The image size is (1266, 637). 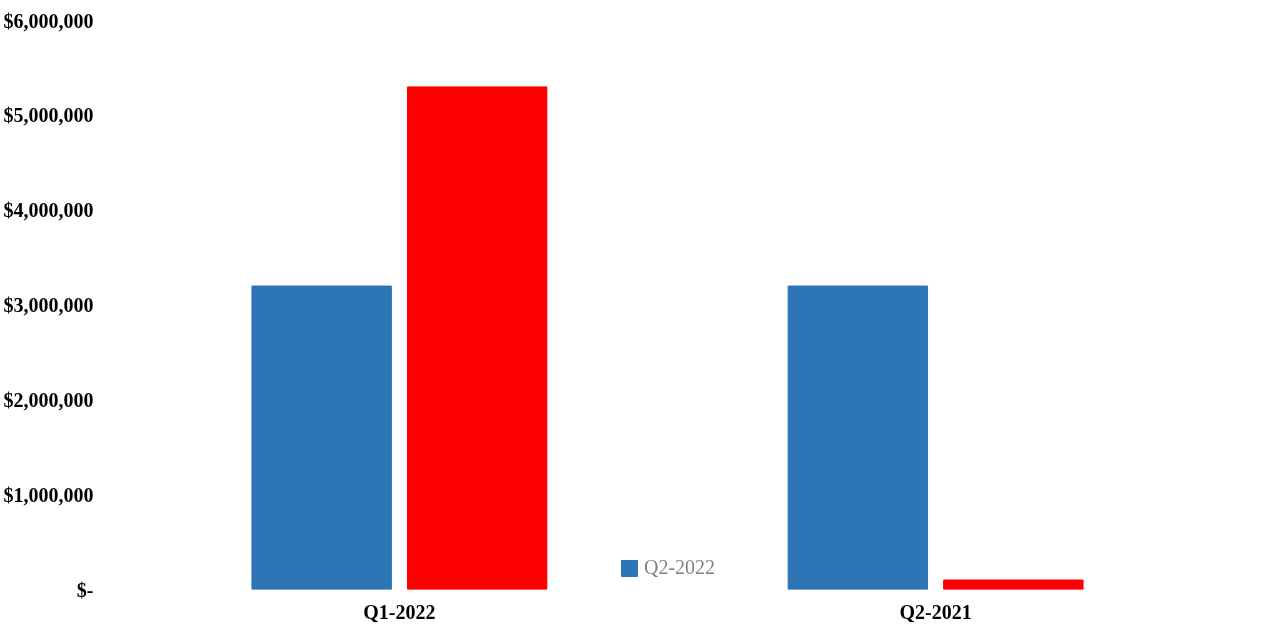 I want to click on x-tick-label: Q2-2021, so click(x=935, y=611).